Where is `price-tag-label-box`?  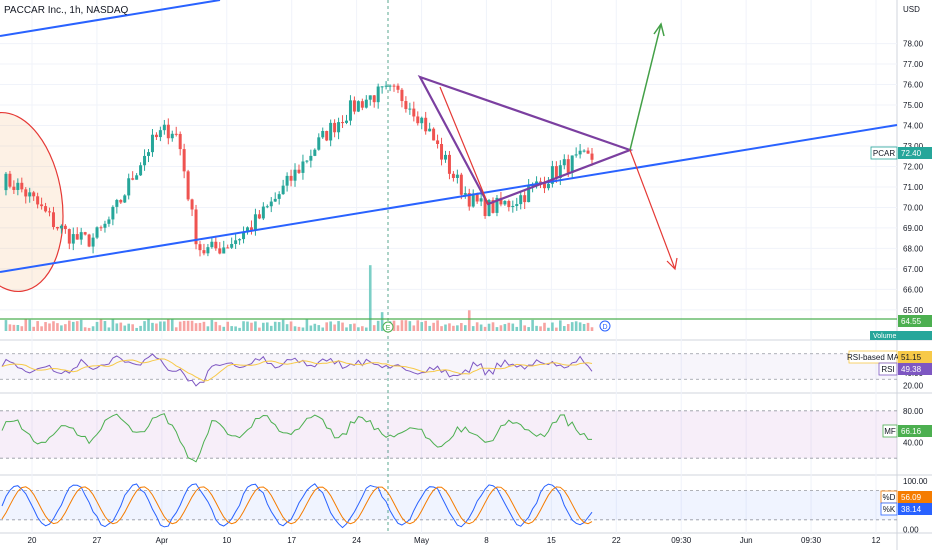 price-tag-label-box is located at coordinates (884, 153).